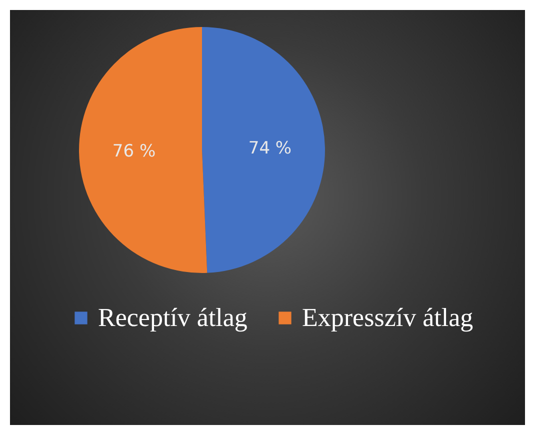 The width and height of the screenshot is (535, 434). What do you see at coordinates (134, 151) in the screenshot?
I see `data-label: 76 %` at bounding box center [134, 151].